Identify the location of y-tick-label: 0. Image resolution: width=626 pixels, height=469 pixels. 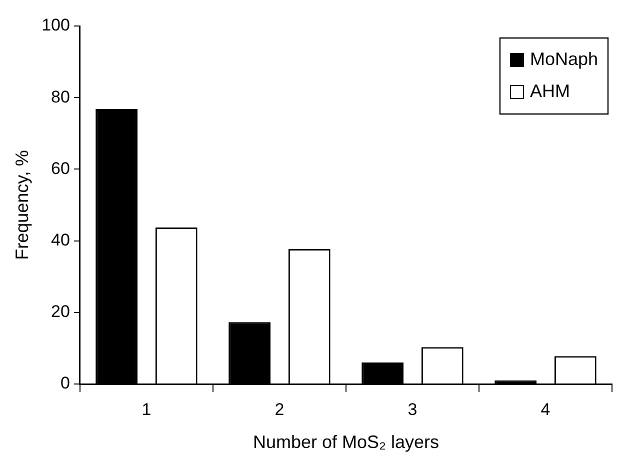
(65, 383).